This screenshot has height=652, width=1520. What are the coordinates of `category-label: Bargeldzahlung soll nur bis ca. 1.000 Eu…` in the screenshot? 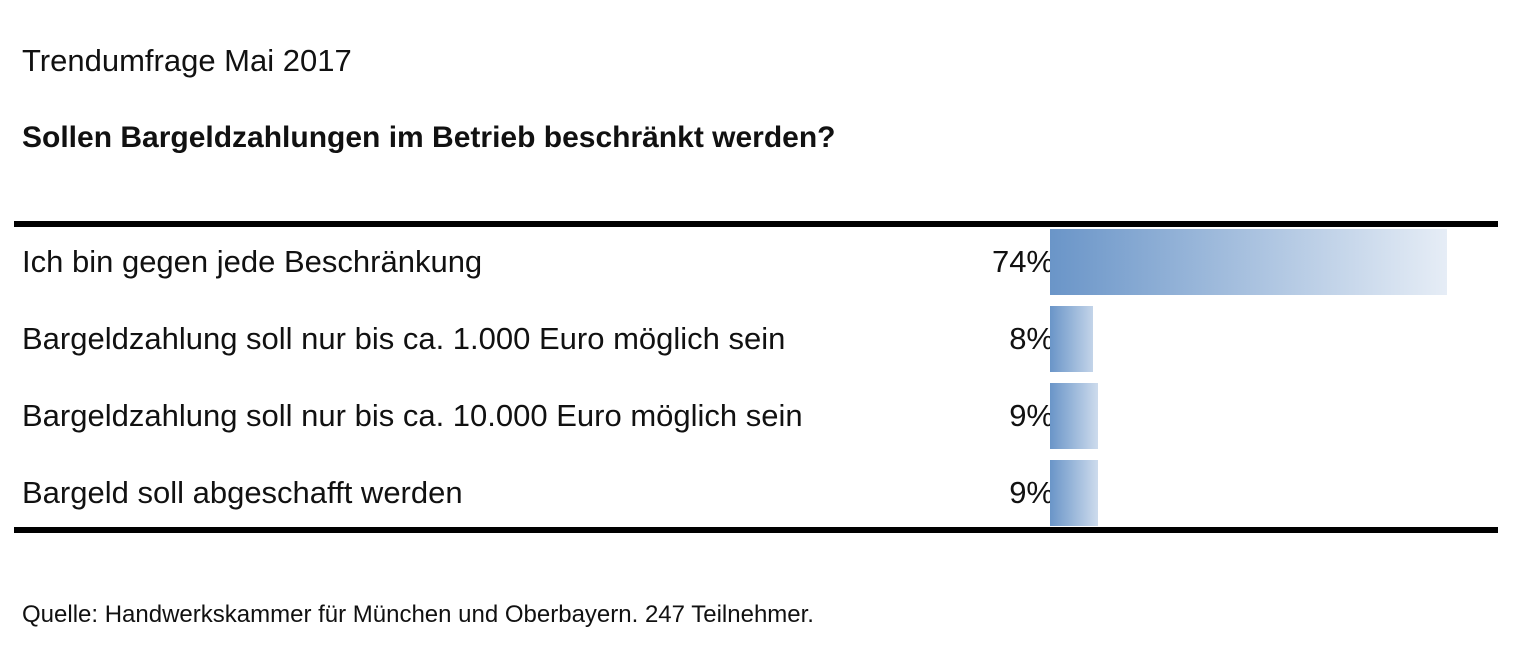 It's located at (404, 338).